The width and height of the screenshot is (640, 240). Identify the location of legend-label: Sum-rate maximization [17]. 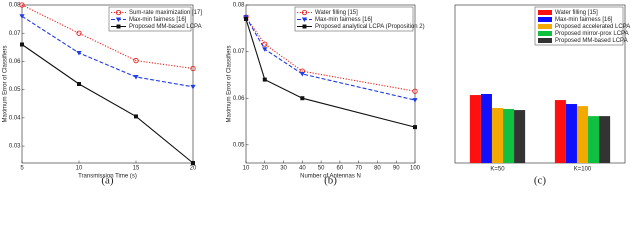
(165, 13).